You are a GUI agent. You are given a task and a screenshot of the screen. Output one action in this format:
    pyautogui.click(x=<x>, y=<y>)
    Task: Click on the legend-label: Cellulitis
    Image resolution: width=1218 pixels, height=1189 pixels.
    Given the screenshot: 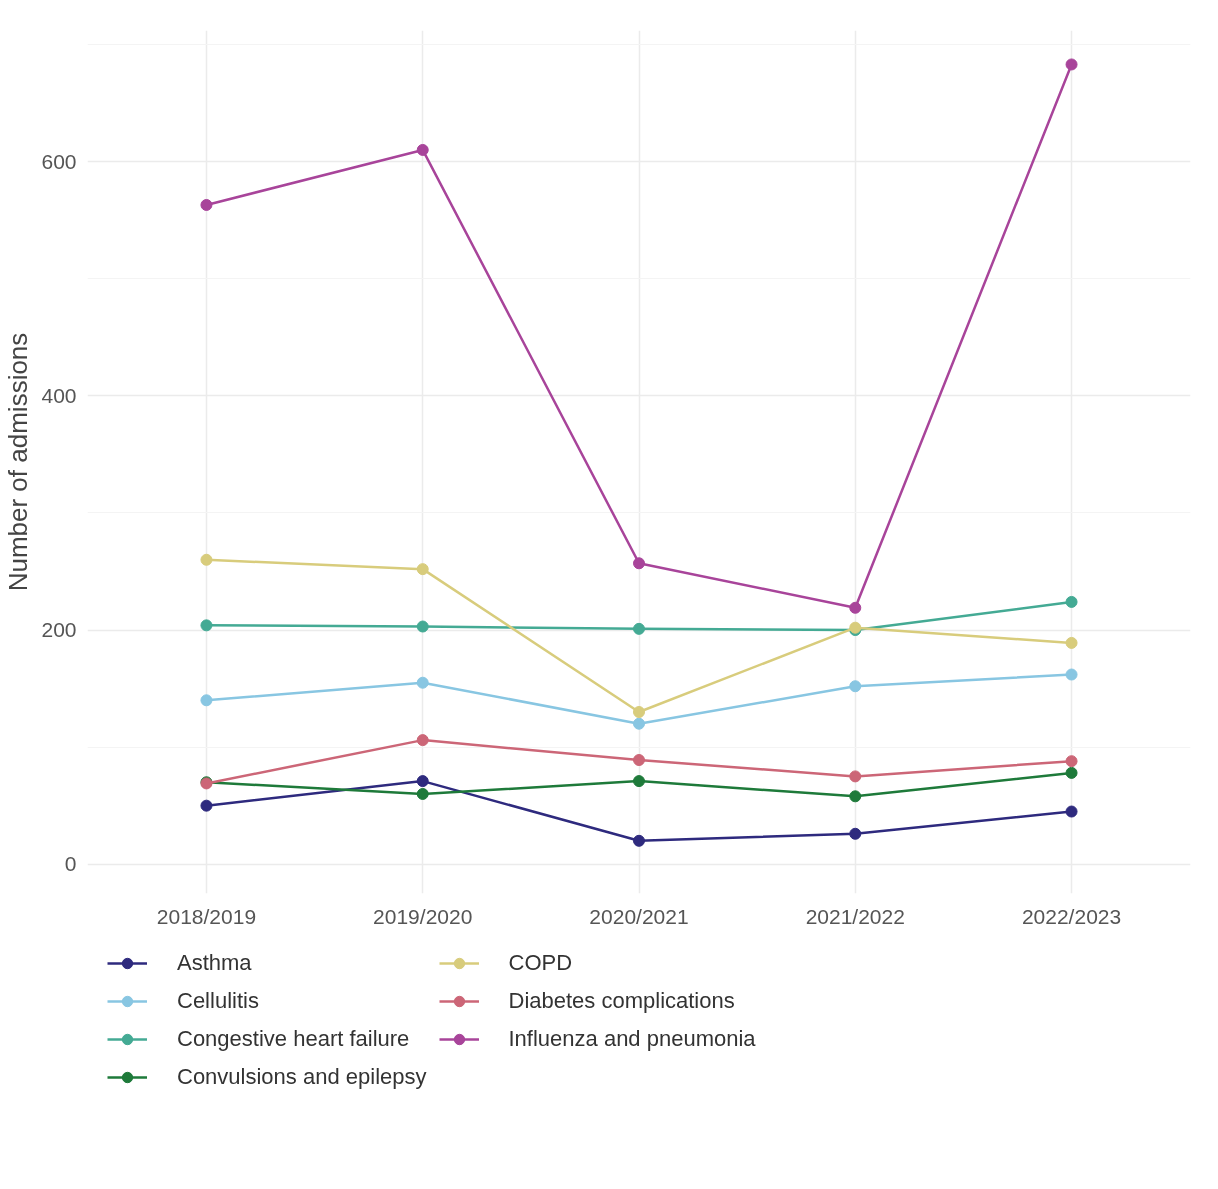 What is the action you would take?
    pyautogui.click(x=218, y=1001)
    